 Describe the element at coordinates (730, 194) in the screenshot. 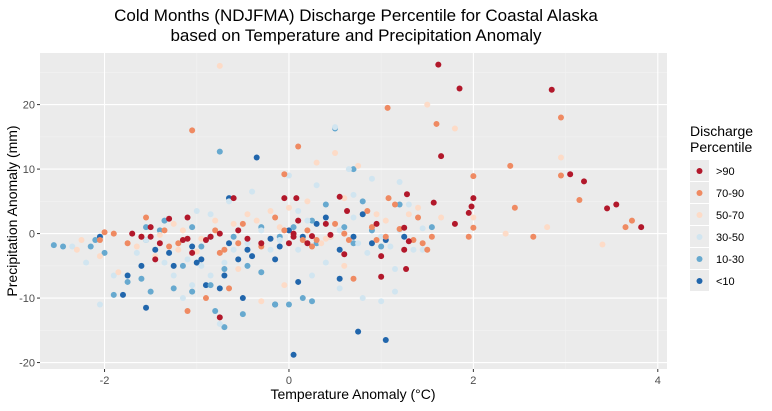

I see `legend-label: 70-90` at that location.